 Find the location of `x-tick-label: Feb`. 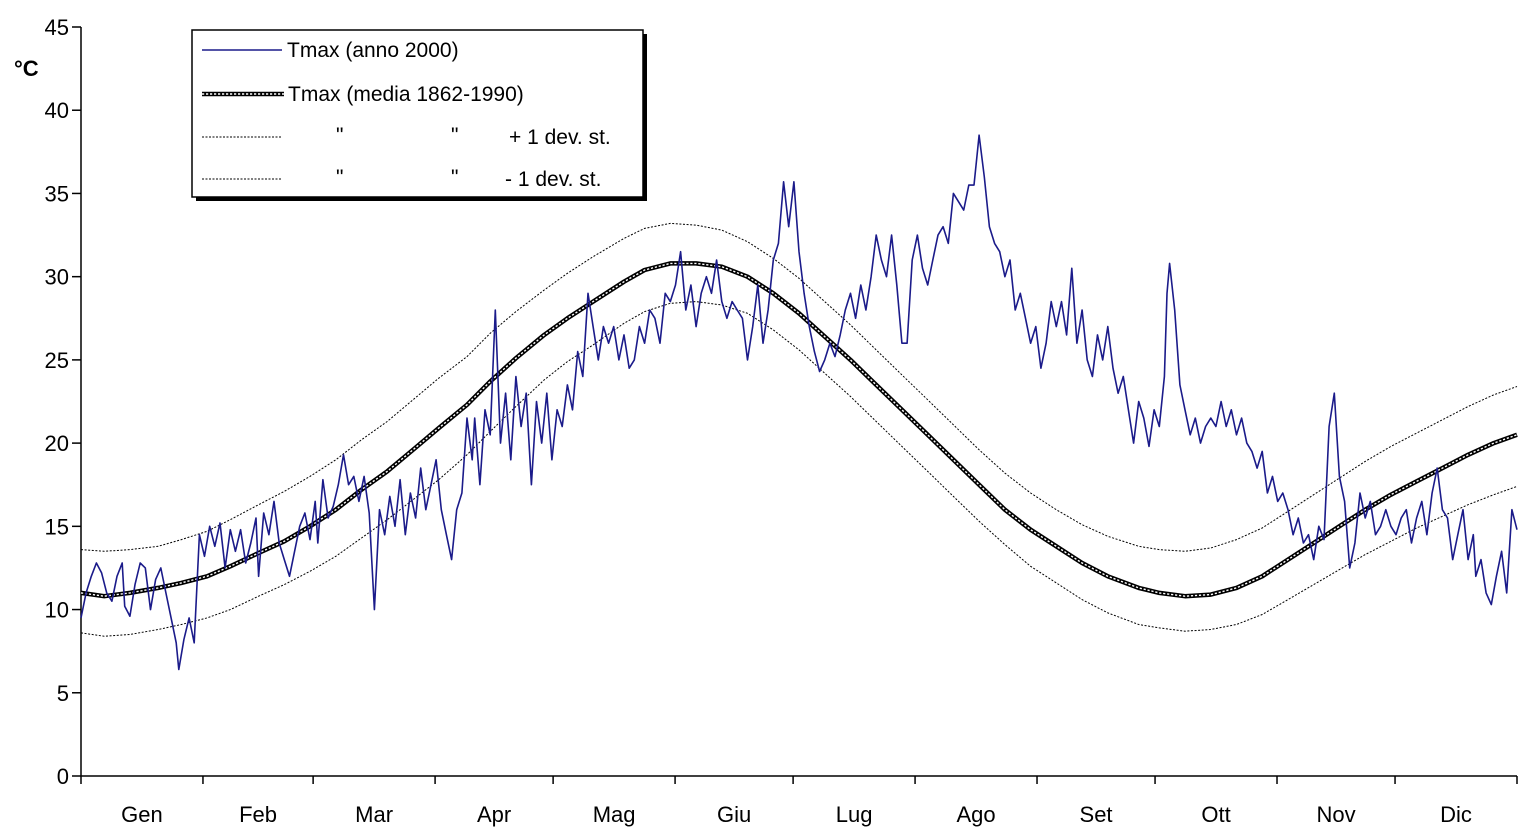

x-tick-label: Feb is located at coordinates (258, 814).